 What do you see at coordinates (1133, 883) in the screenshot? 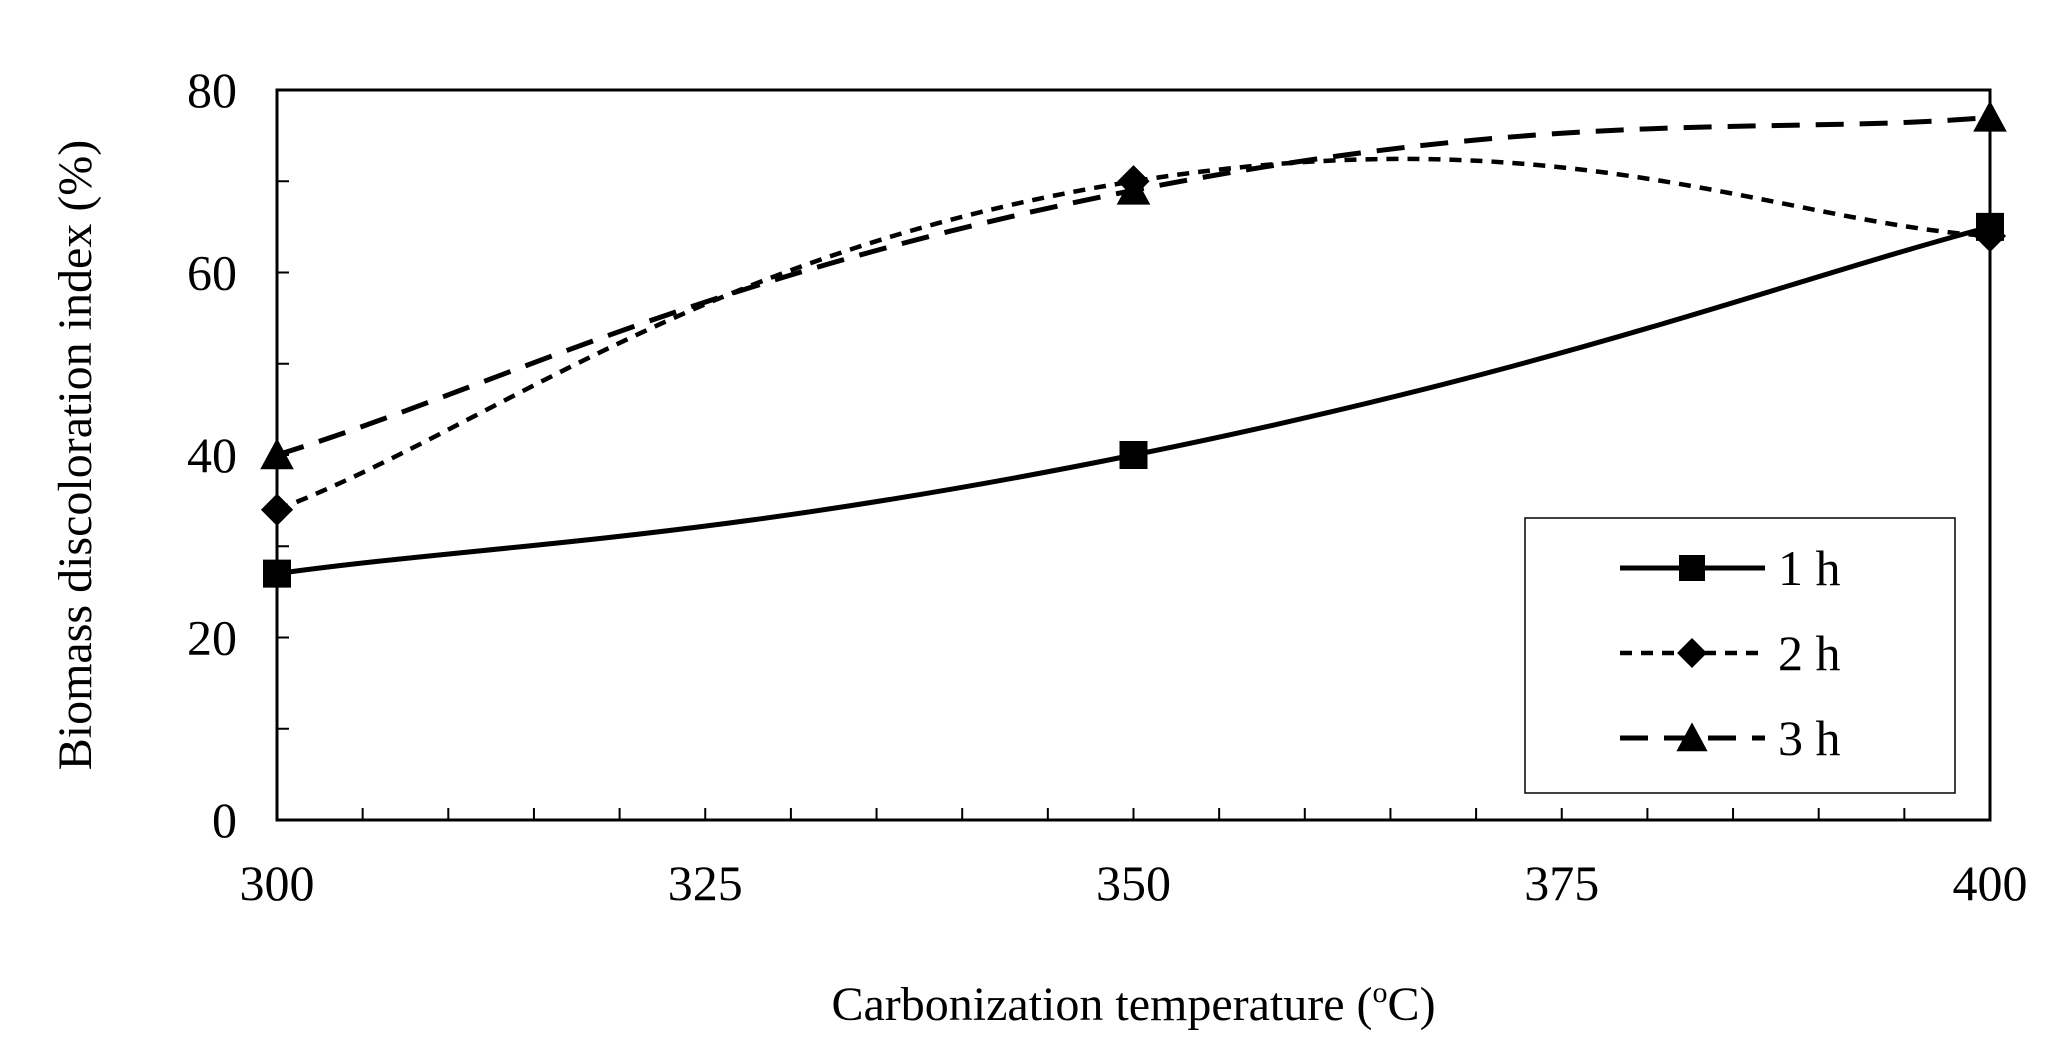
I see `x-tick-label: 350` at bounding box center [1133, 883].